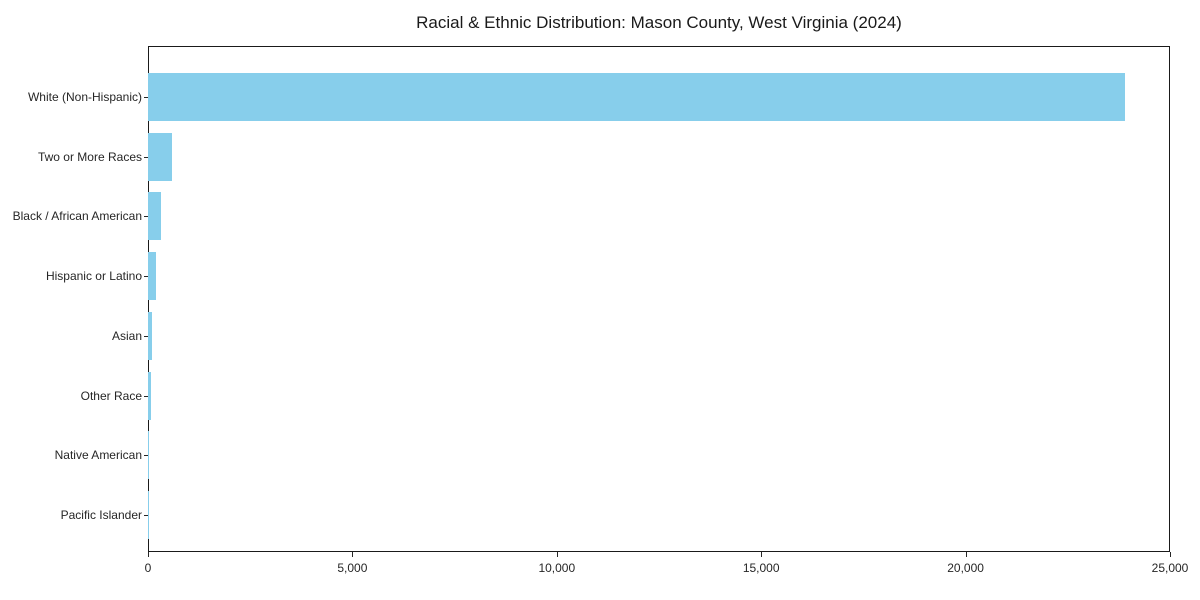 This screenshot has width=1200, height=600. I want to click on y-label-native-american: Native American, so click(98, 455).